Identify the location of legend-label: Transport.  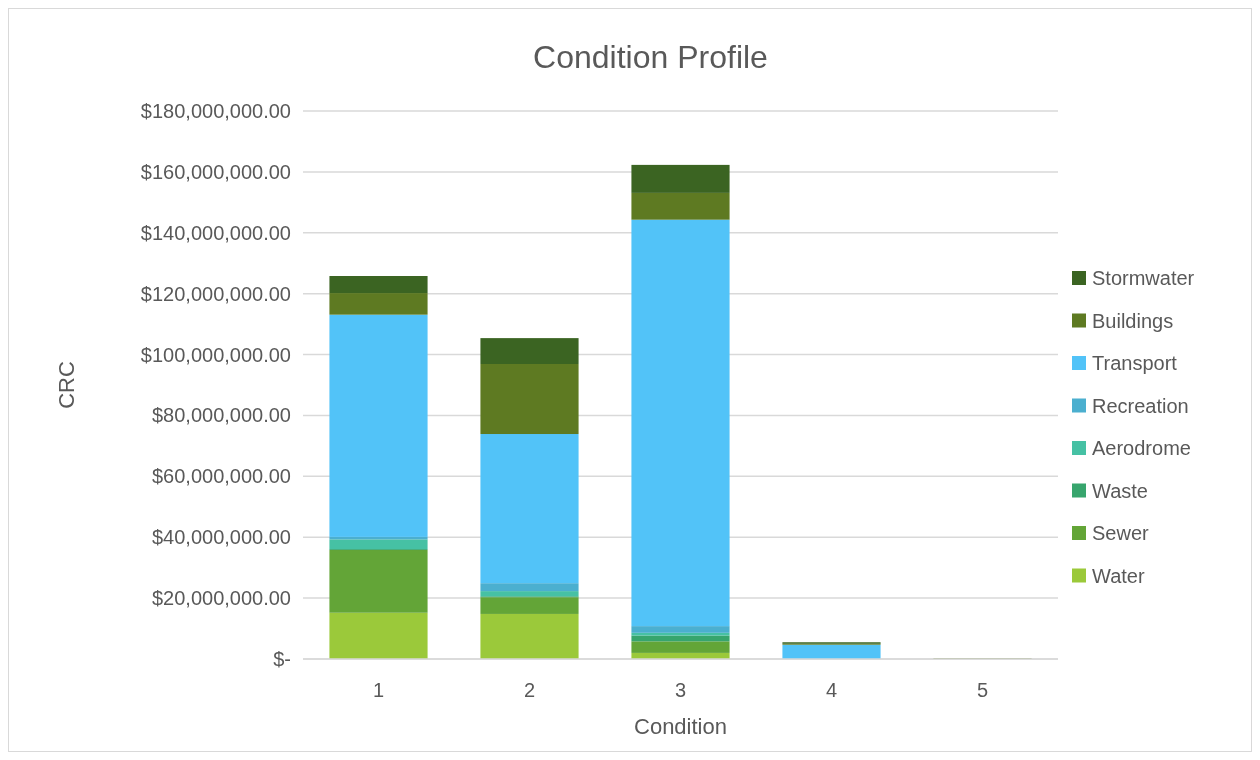
(1135, 363).